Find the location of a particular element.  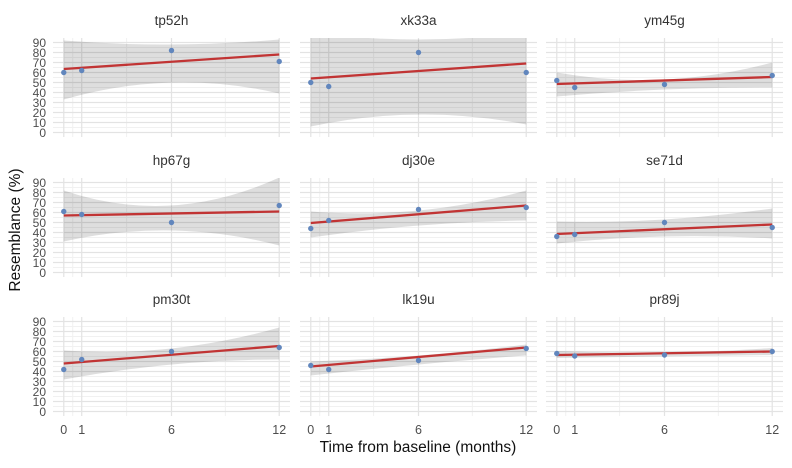

facet-strip-label: pr89j is located at coordinates (664, 299).